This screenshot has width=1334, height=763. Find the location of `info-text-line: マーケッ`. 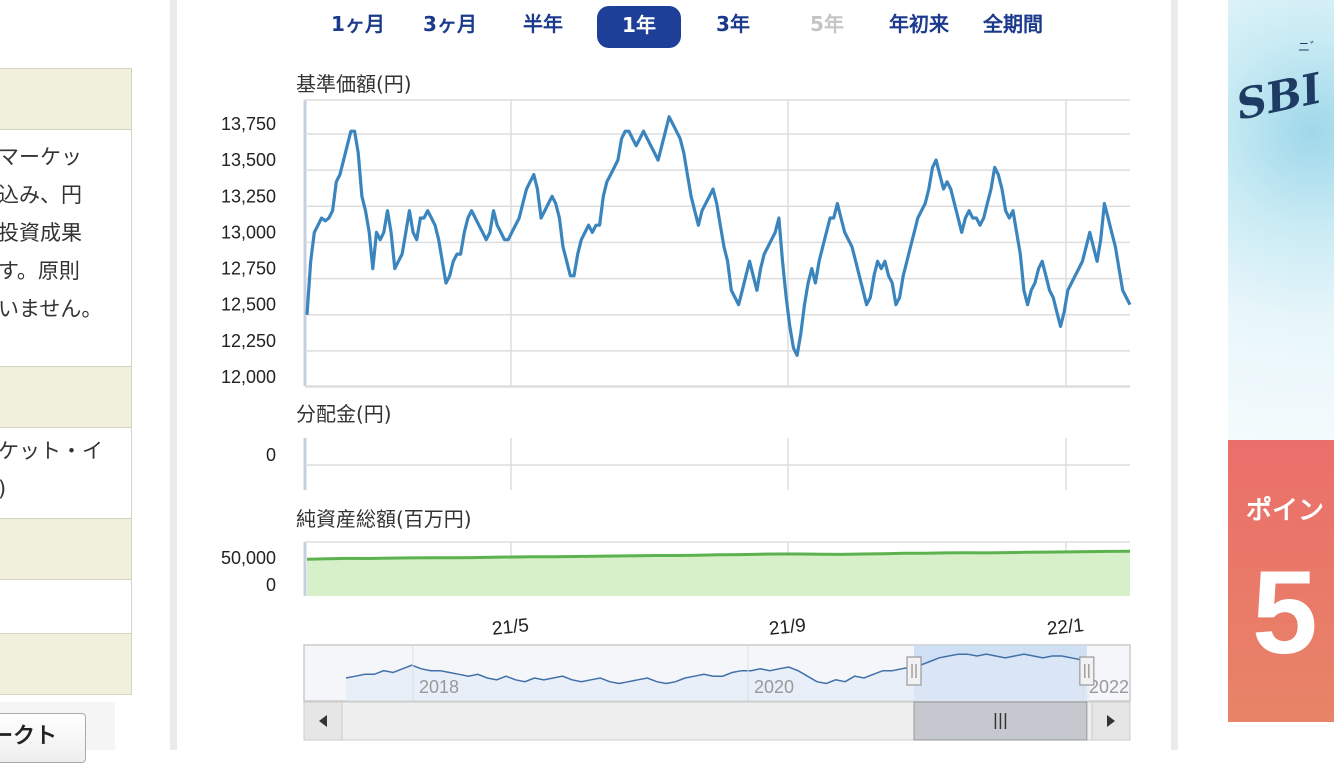

info-text-line: マーケッ is located at coordinates (41, 157).